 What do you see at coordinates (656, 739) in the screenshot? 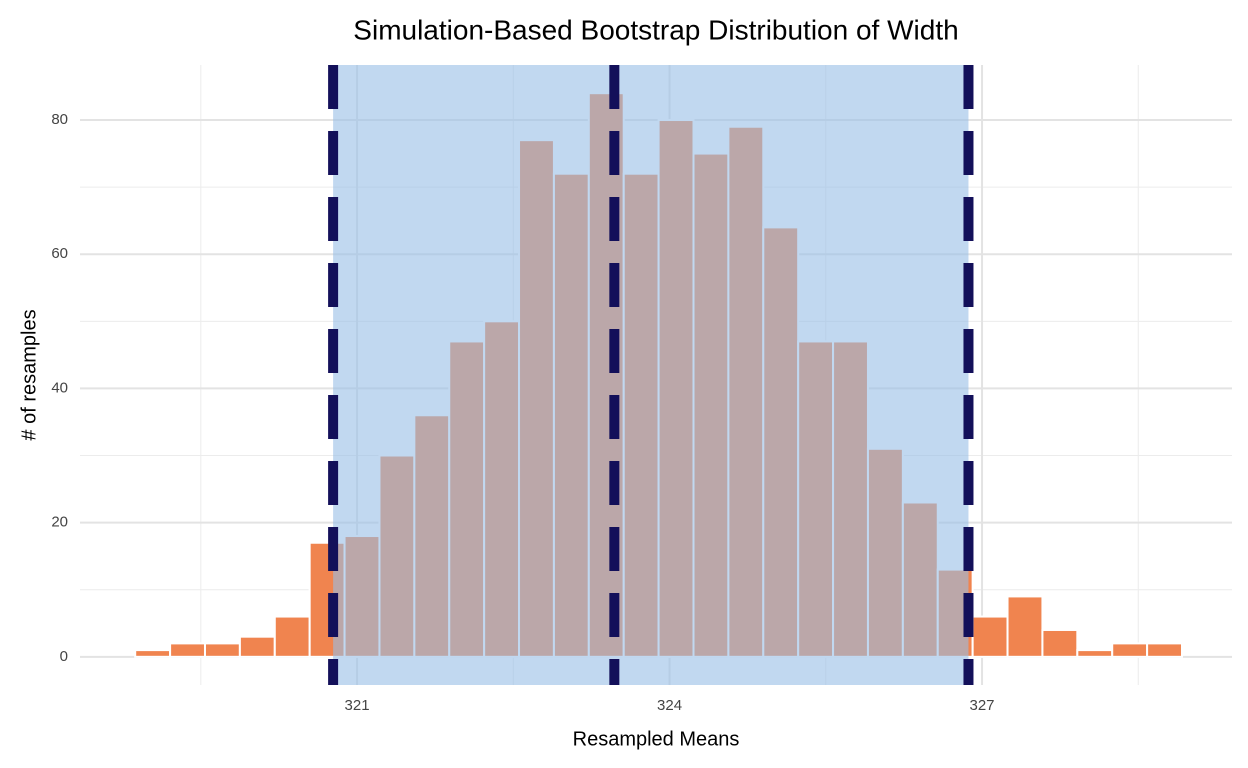
I see `x-axis-title: Resampled Means` at bounding box center [656, 739].